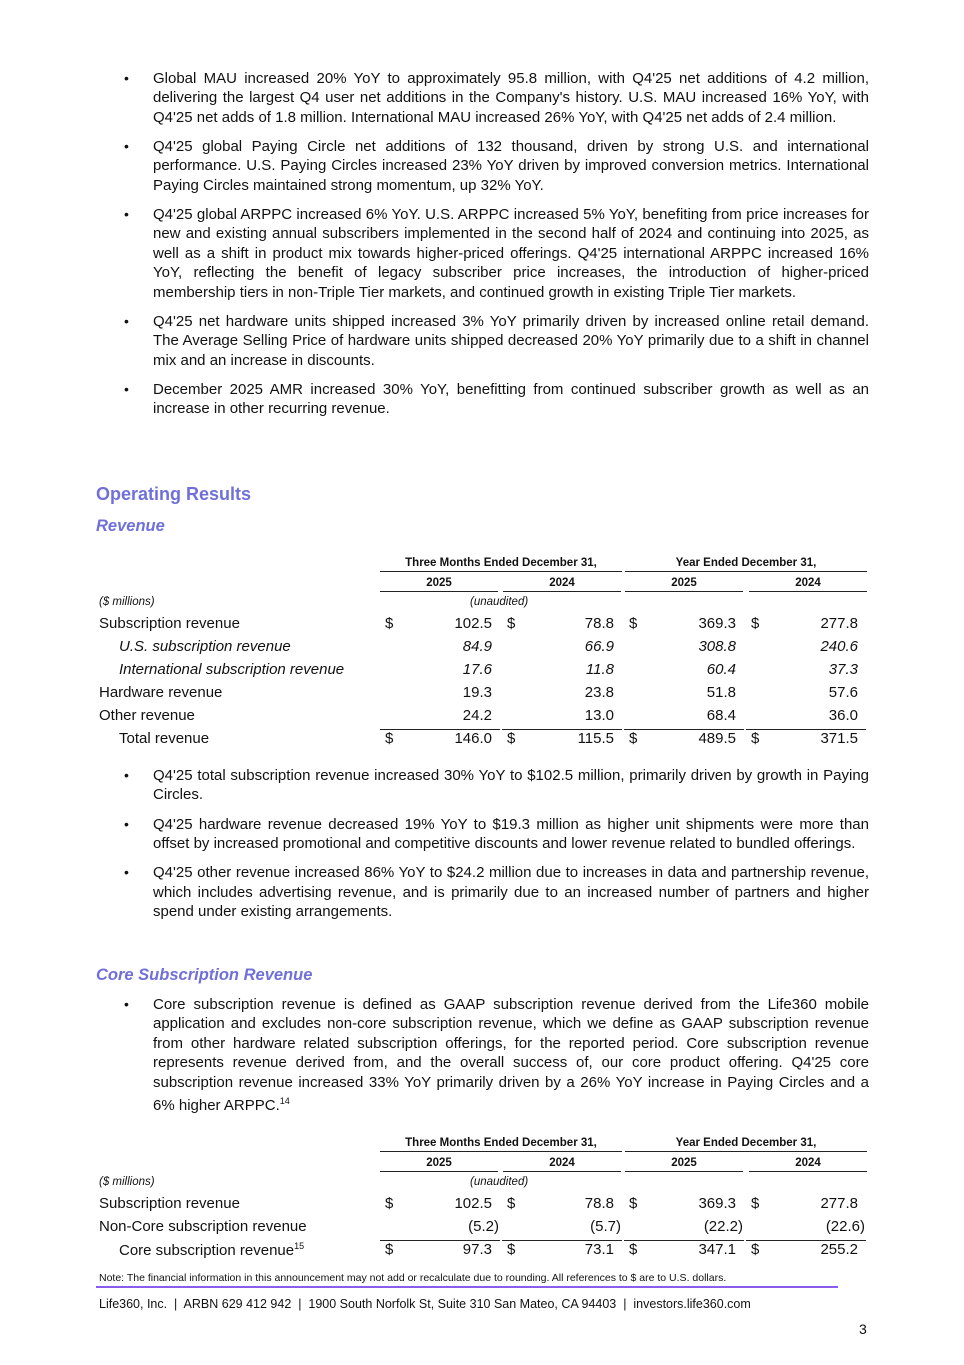  What do you see at coordinates (599, 692) in the screenshot?
I see `table-cell: 23.8` at bounding box center [599, 692].